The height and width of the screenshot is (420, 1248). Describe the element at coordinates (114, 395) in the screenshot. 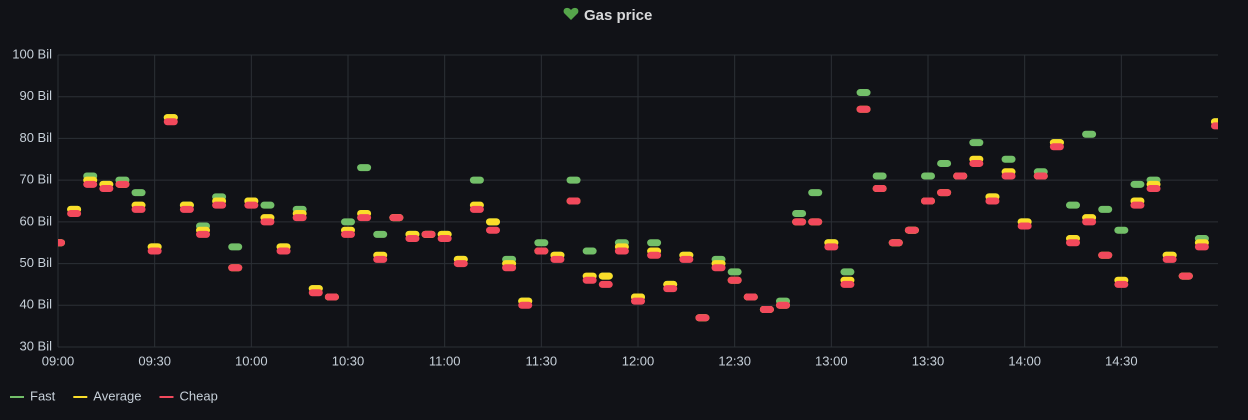

I see `legend: Fast Average Cheap` at that location.